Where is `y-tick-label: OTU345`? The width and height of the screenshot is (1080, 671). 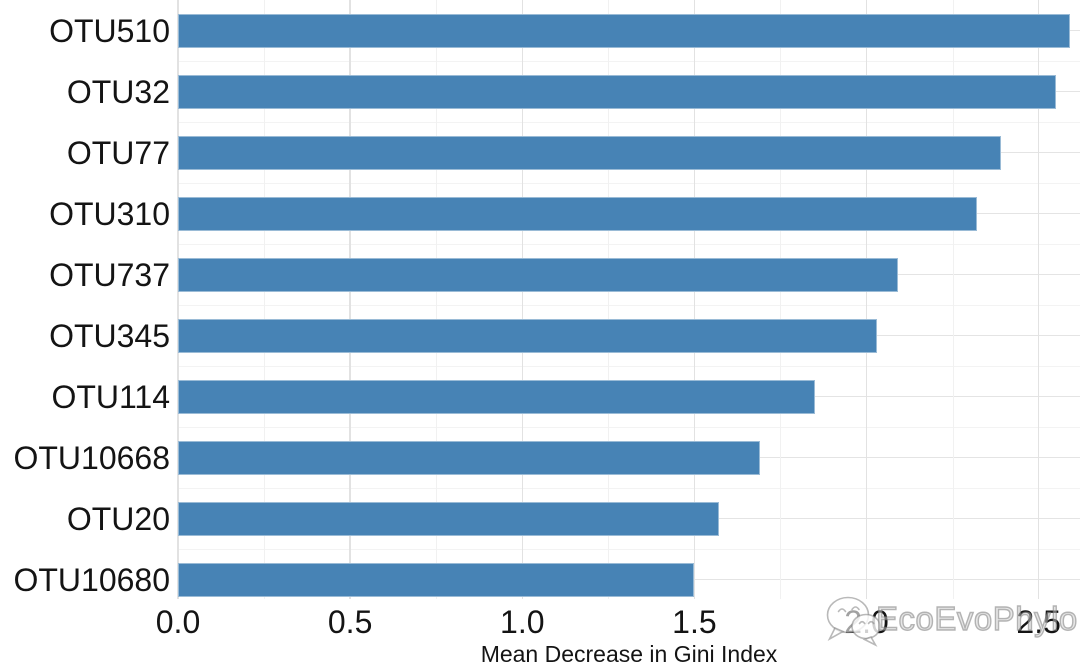
y-tick-label: OTU345 is located at coordinates (109, 335).